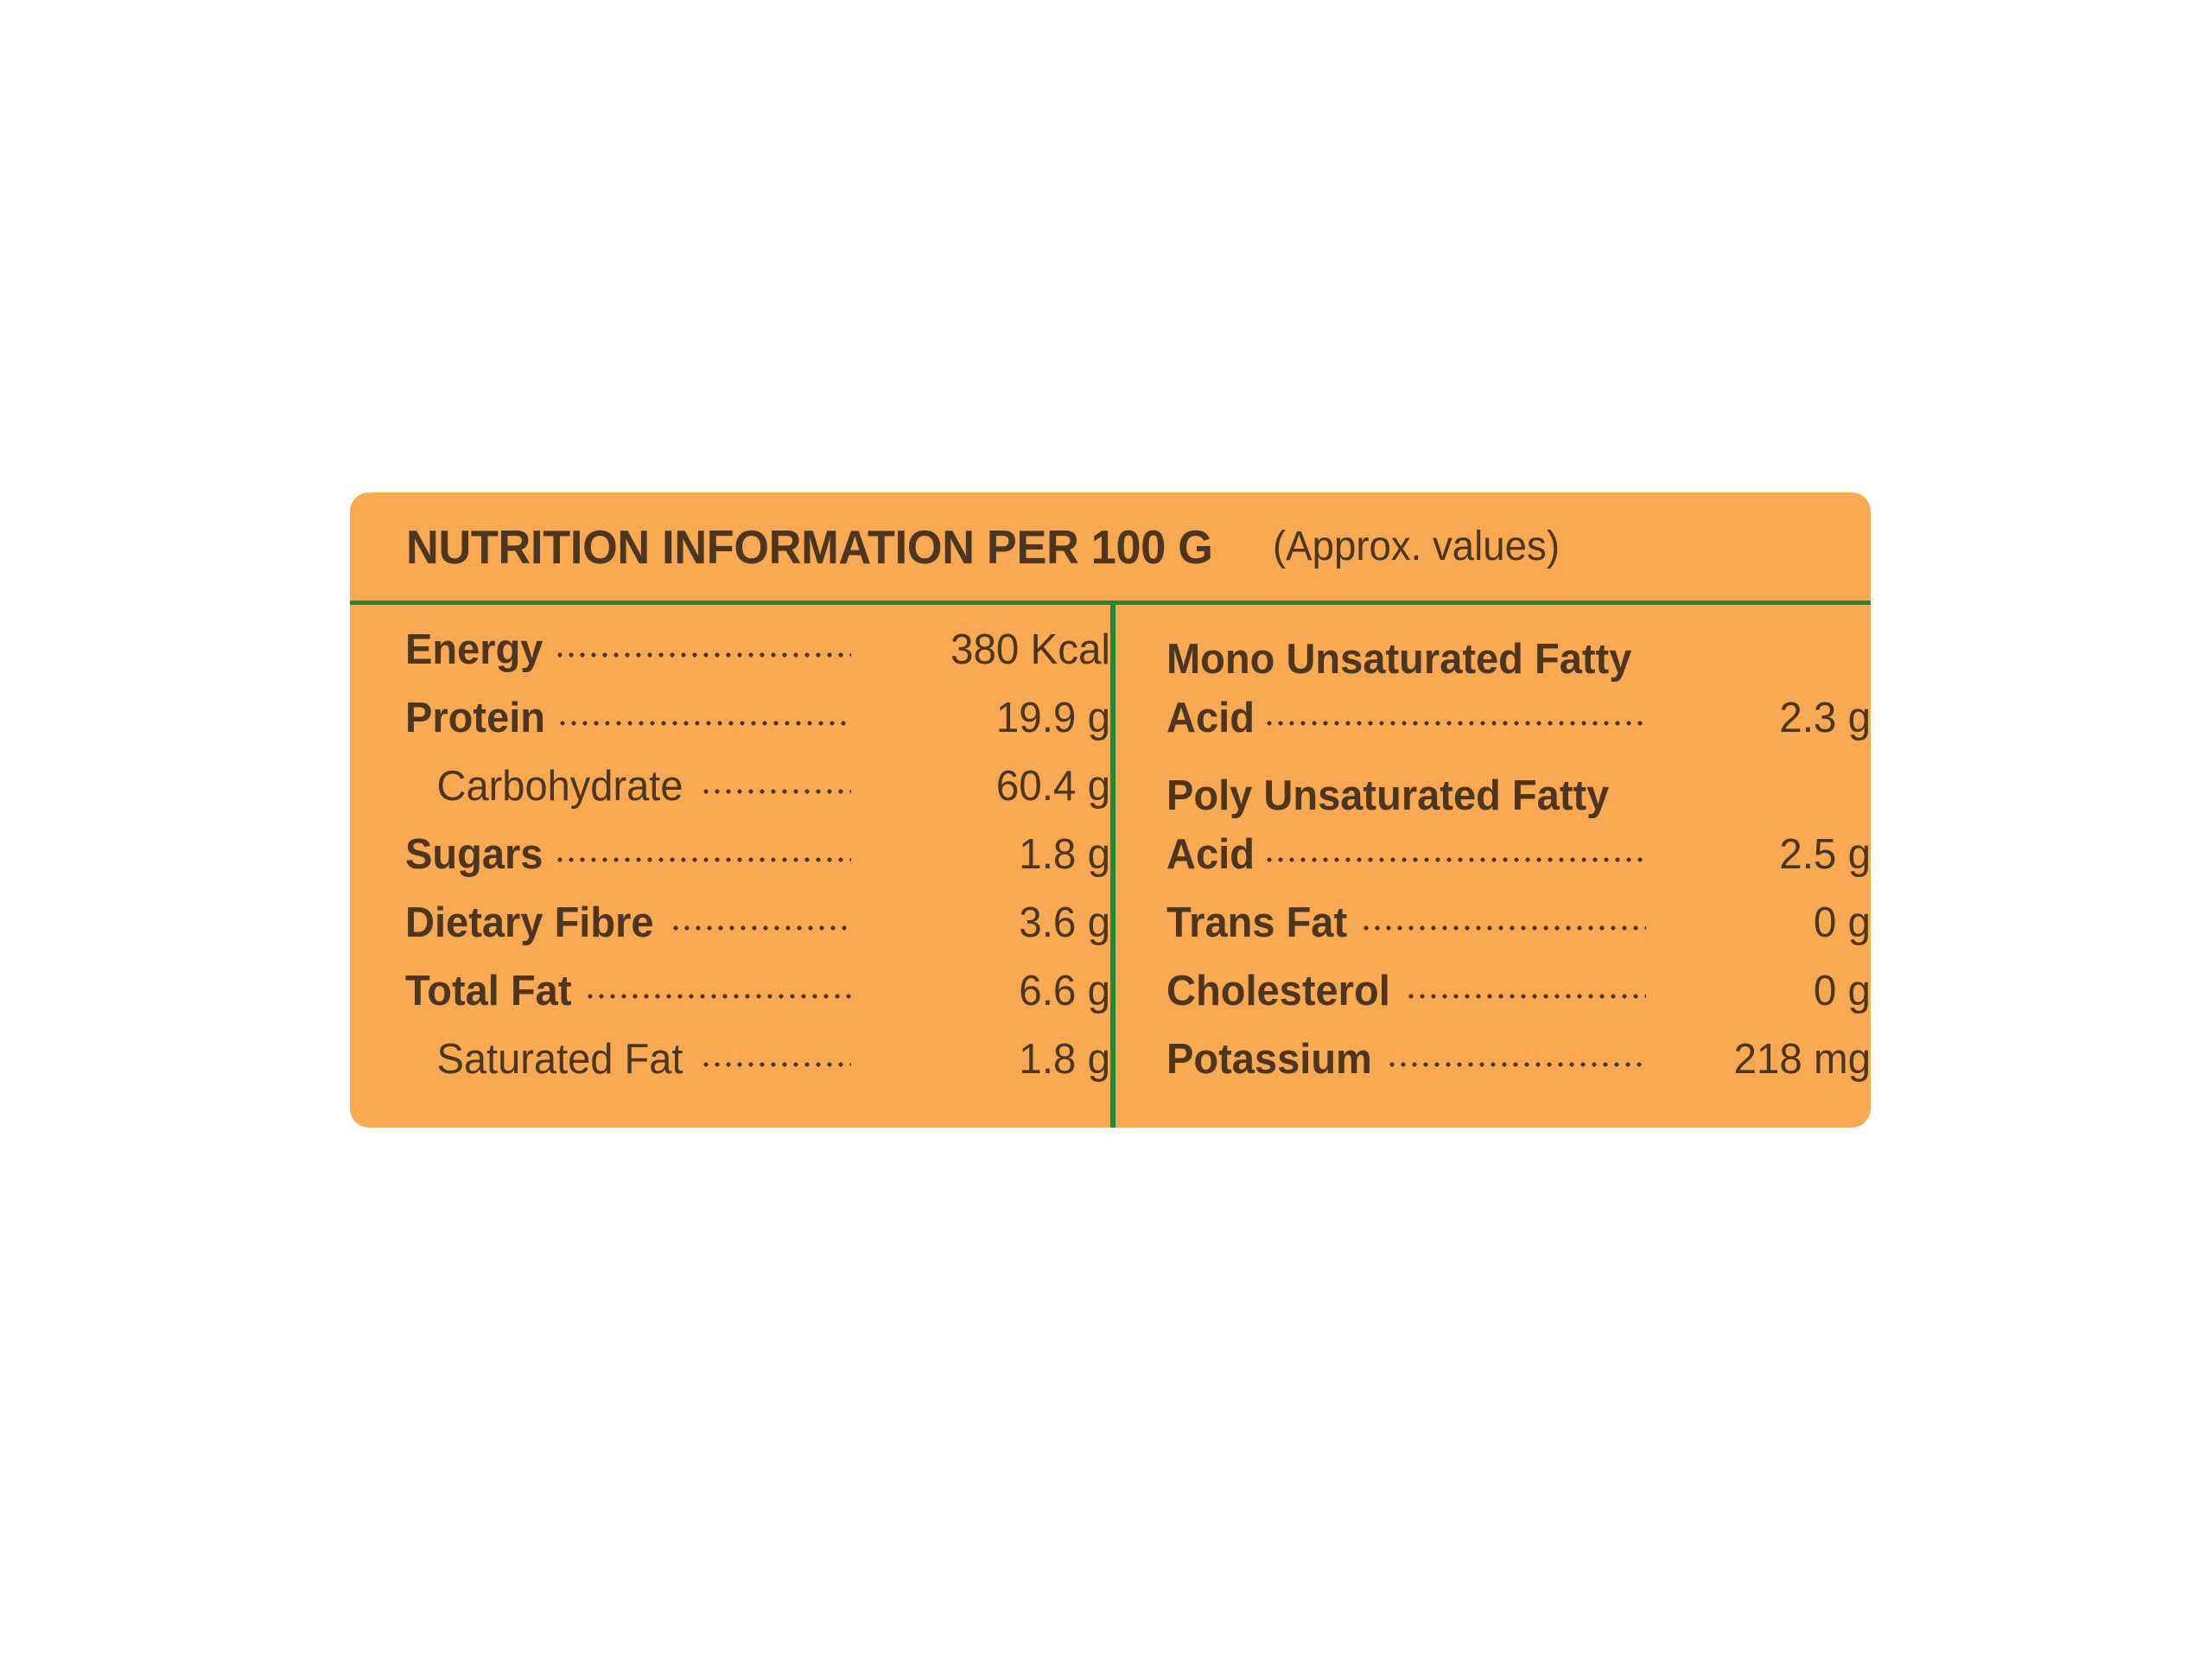  I want to click on table-row: Cholesterol 0 g, so click(1518, 1001).